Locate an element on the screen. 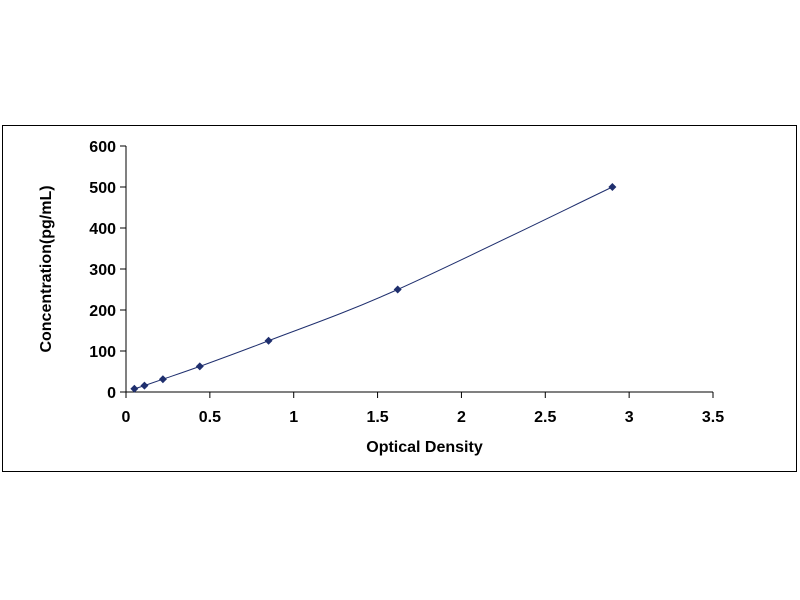  y-ticks: 0 100 200 300 400 500 600 is located at coordinates (107, 270).